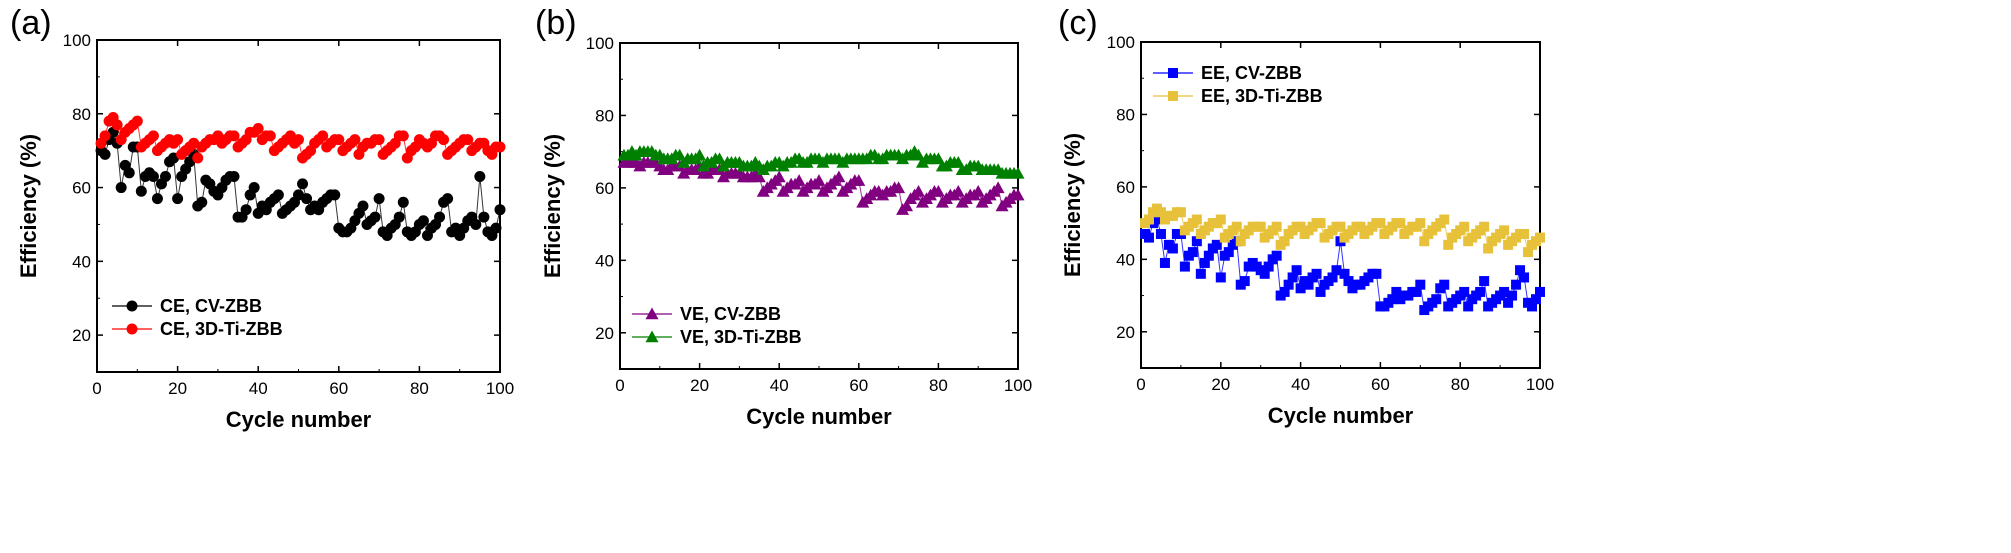 This screenshot has height=553, width=2011. Describe the element at coordinates (1078, 23) in the screenshot. I see `panel-label: (c)` at that location.